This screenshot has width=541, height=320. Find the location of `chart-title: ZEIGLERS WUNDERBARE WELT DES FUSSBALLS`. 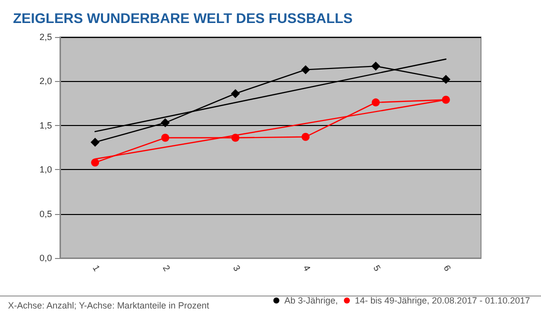

chart-title: ZEIGLERS WUNDERBARE WELT DES FUSSBALLS is located at coordinates (183, 18).